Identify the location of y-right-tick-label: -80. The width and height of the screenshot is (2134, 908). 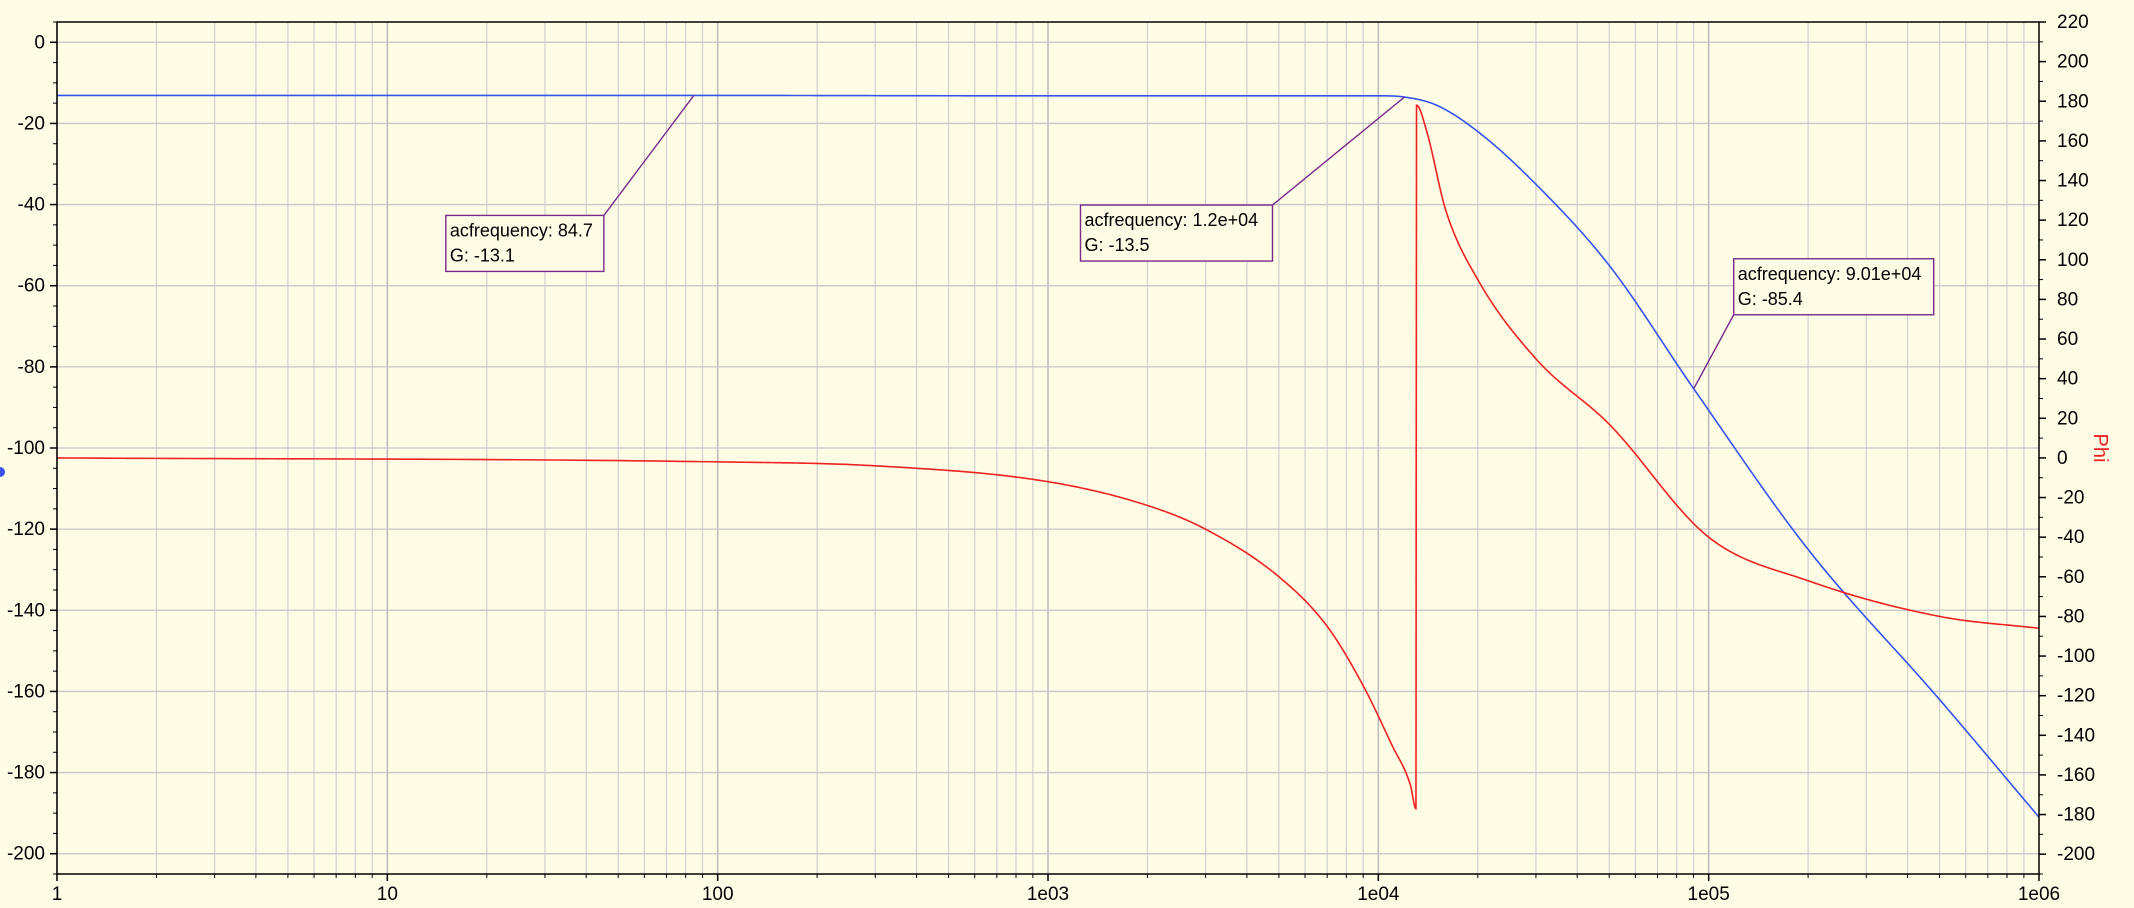
(2070, 616).